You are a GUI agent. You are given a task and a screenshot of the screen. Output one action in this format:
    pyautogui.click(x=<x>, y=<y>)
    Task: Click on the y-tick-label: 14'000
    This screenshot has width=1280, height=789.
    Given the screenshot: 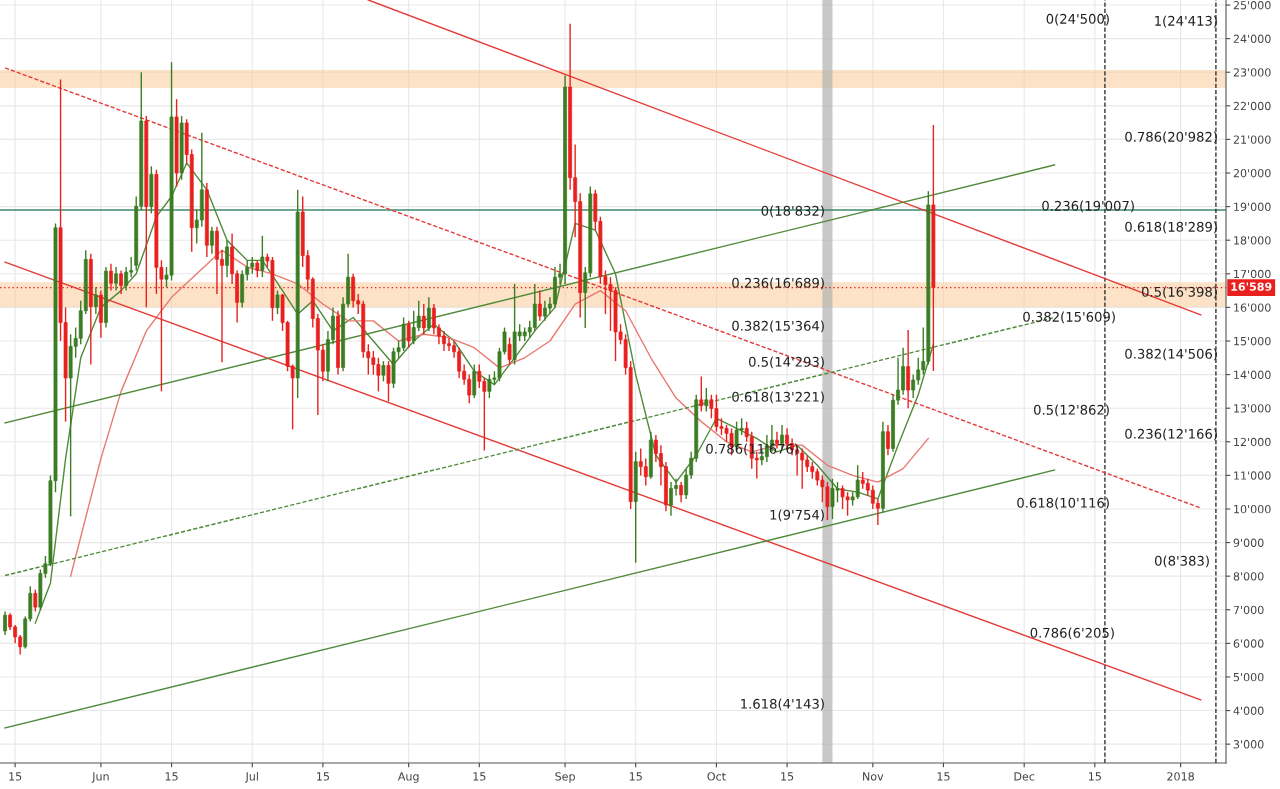 What is the action you would take?
    pyautogui.click(x=1252, y=374)
    